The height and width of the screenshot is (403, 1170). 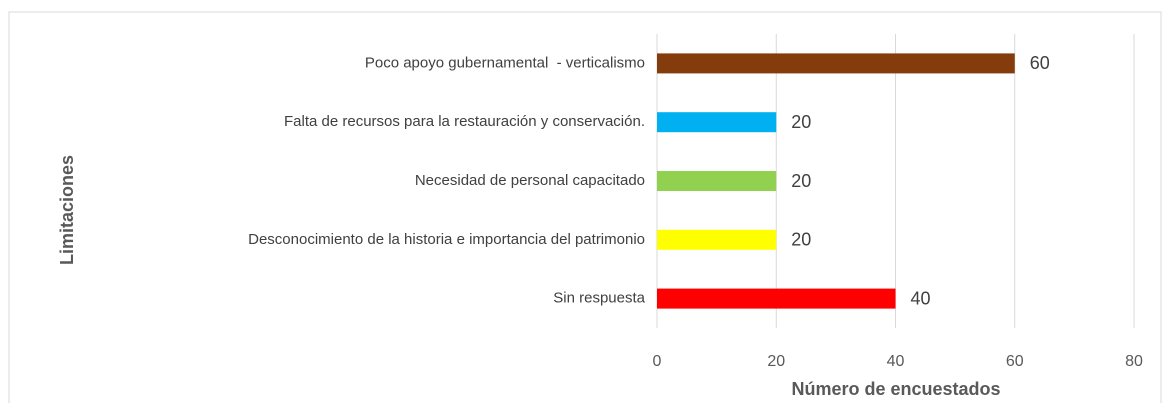 I want to click on x-tick-label: 20, so click(x=776, y=361).